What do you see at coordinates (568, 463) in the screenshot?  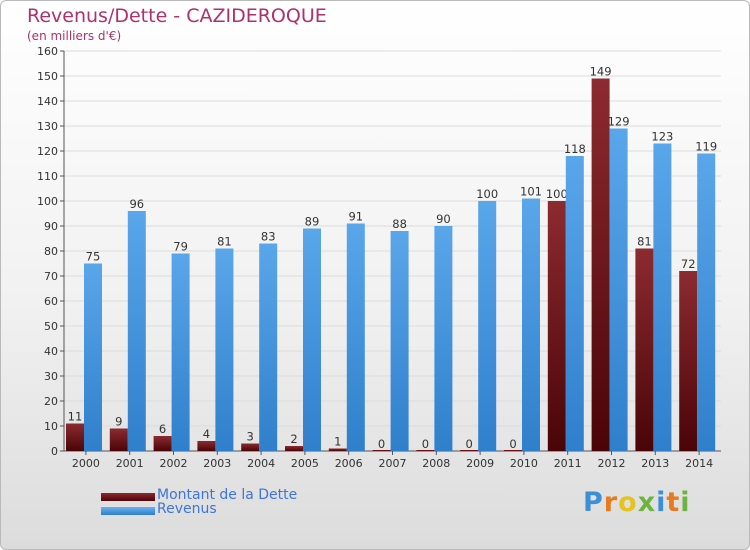 I see `x-tick-label: 2011` at bounding box center [568, 463].